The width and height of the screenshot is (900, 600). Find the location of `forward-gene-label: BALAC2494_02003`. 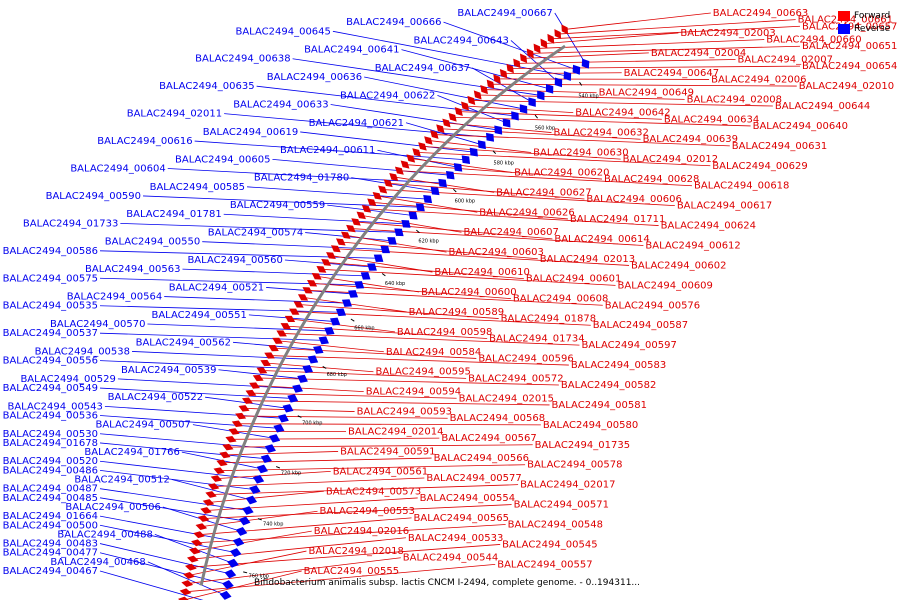

forward-gene-label: BALAC2494_02003 is located at coordinates (727, 33).